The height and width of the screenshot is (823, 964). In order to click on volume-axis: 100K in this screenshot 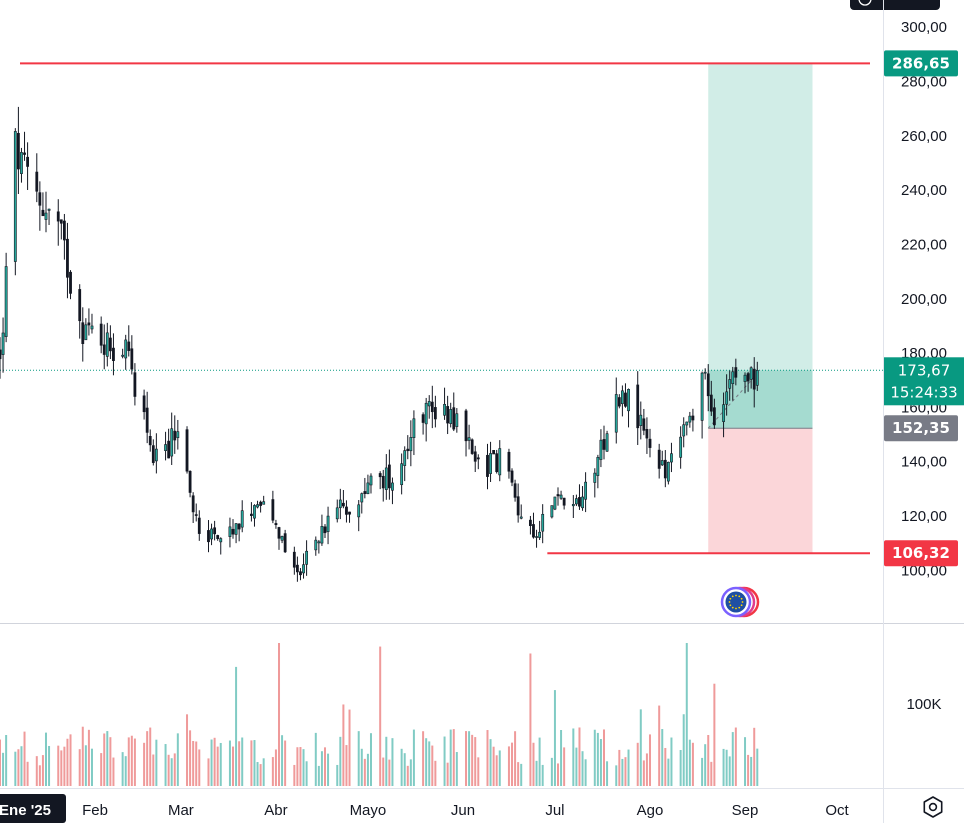, I will do `click(923, 704)`.